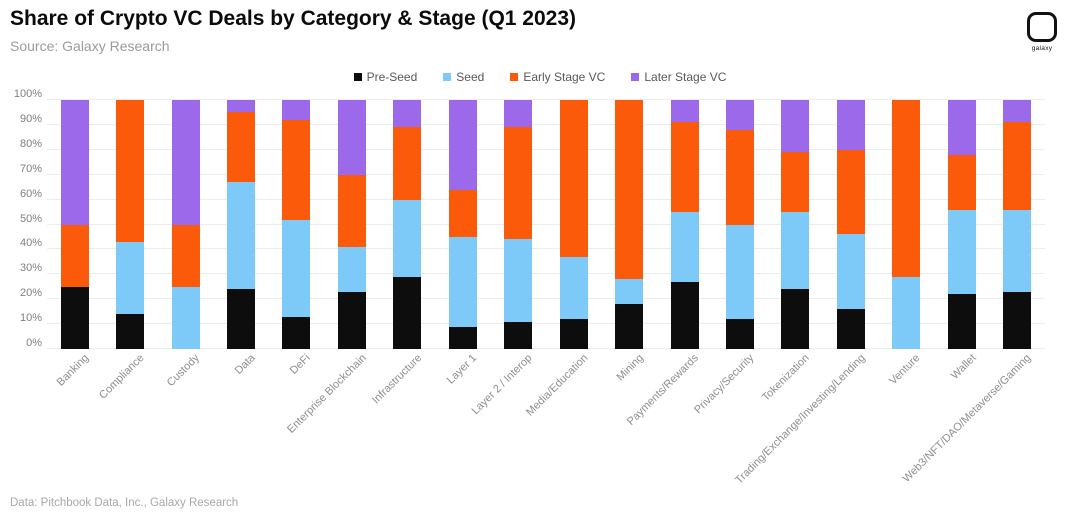  I want to click on legend-item: Seed, so click(463, 77).